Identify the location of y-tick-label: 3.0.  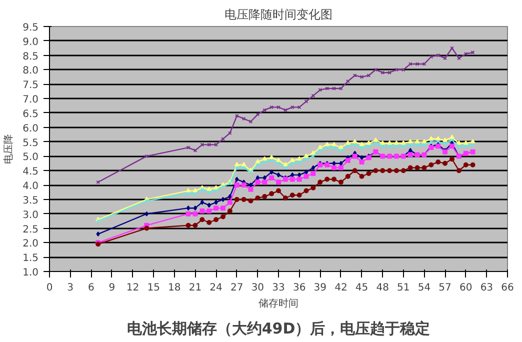
(30, 215).